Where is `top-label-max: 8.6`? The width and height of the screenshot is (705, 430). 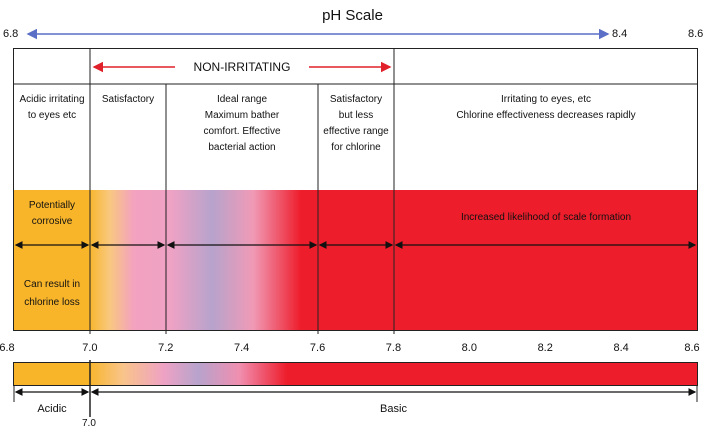
top-label-max: 8.6 is located at coordinates (696, 34).